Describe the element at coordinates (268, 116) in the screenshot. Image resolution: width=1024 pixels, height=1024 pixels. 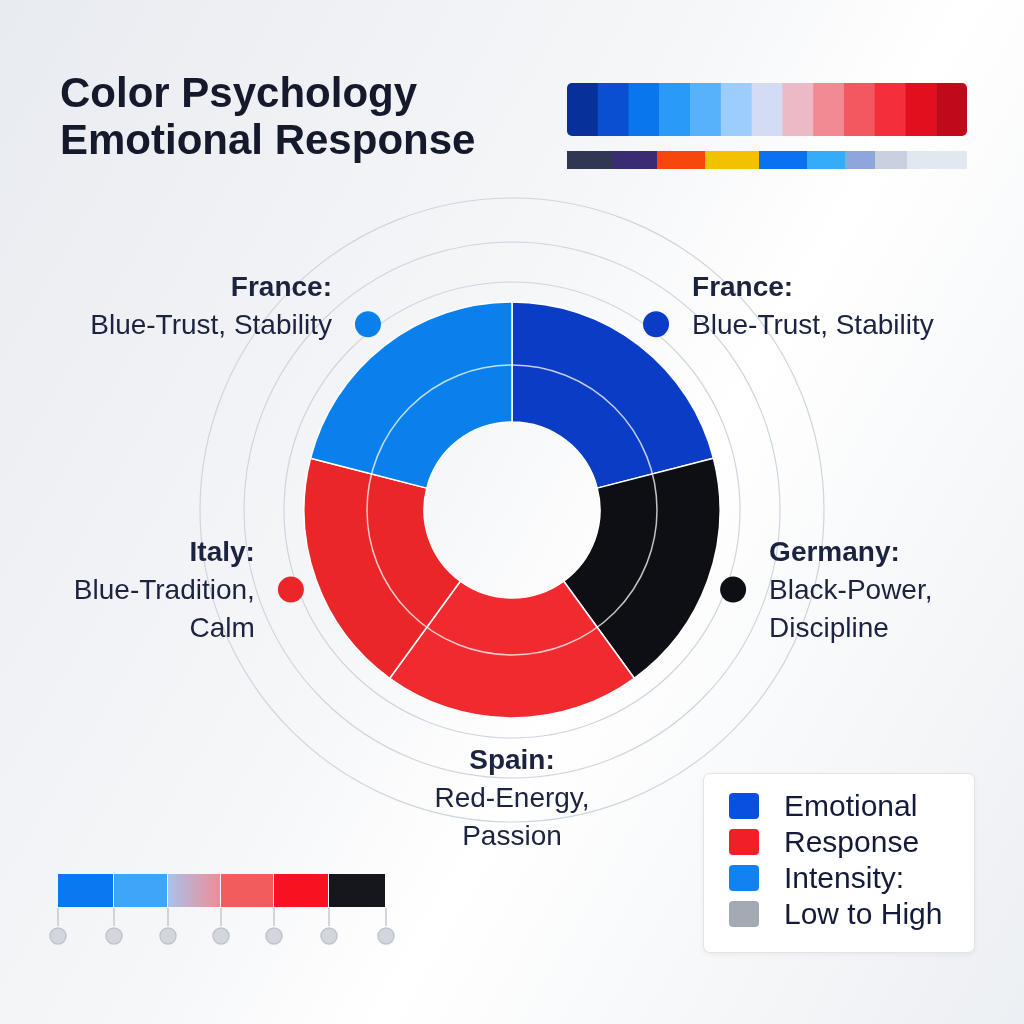
I see `chart-title: Color Psychology Emotional Response` at that location.